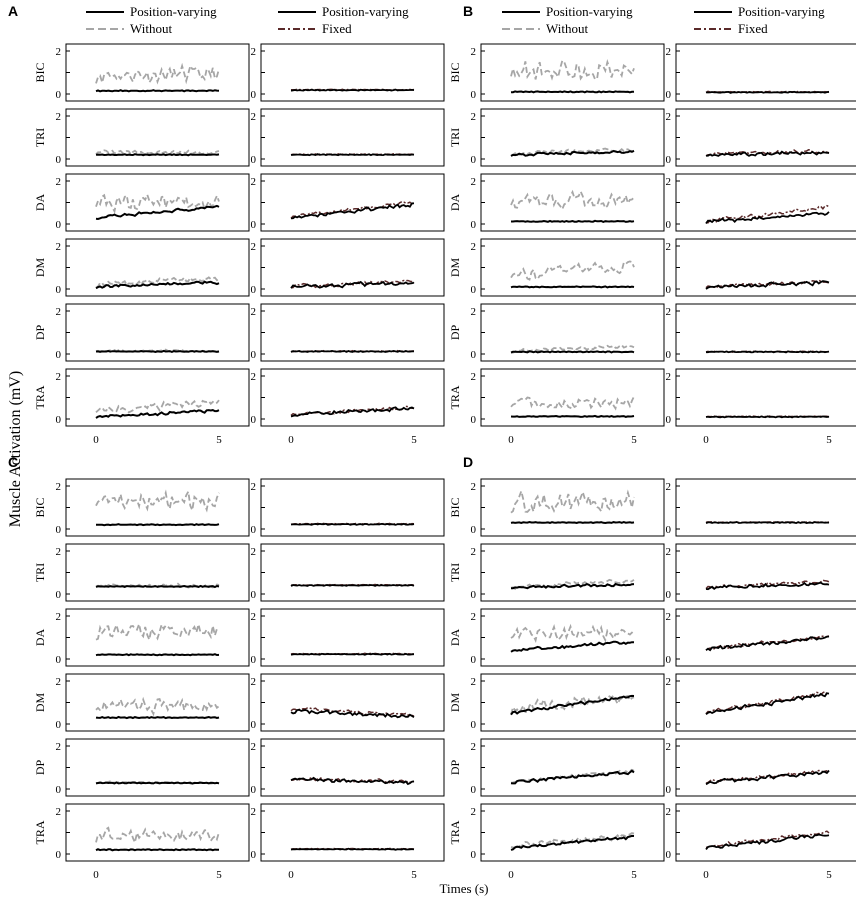  I want to click on subplot-C-left-tra: 0 2 TRA, so click(141, 832).